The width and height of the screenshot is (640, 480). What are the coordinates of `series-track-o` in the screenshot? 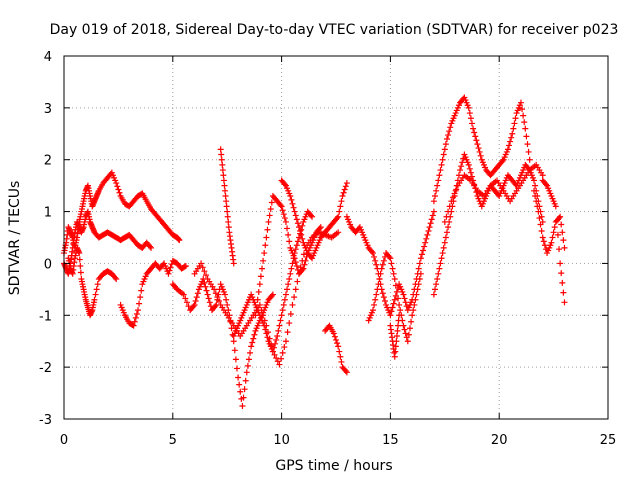 It's located at (481, 149).